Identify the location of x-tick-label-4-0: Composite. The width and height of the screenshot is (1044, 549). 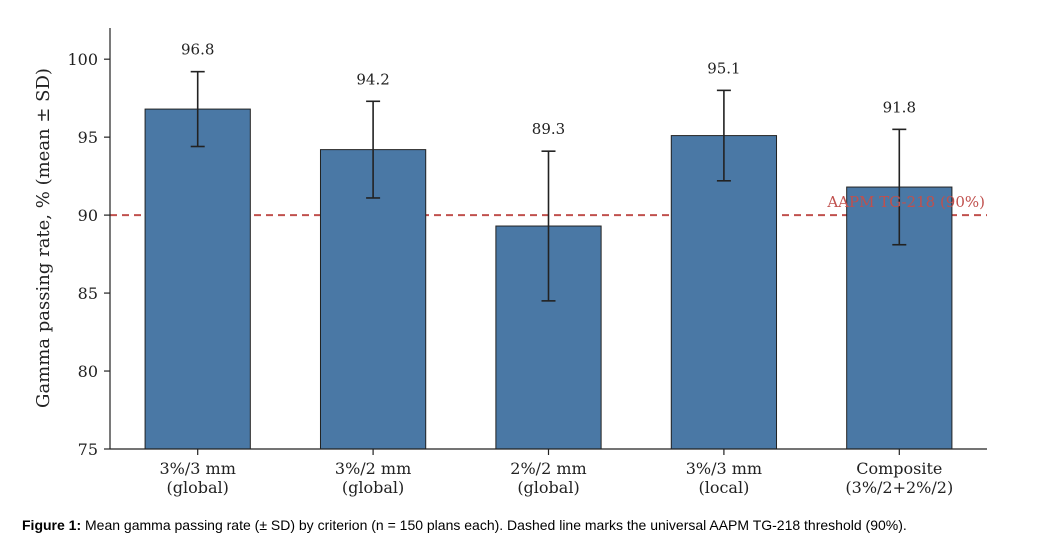
(899, 468).